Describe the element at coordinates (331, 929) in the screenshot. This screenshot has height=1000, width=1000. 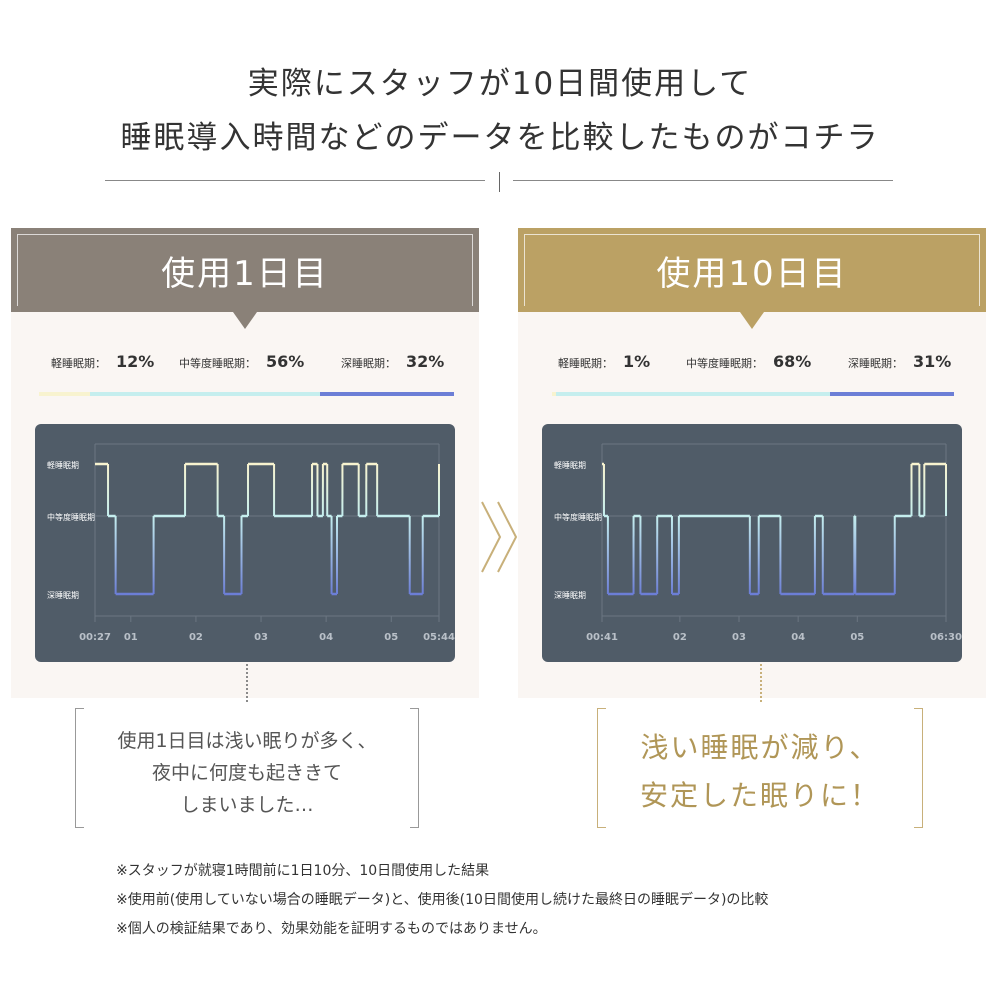
I see `footnote-3: ※個人の検証結果であり、効果効能を証明するものではありません。` at that location.